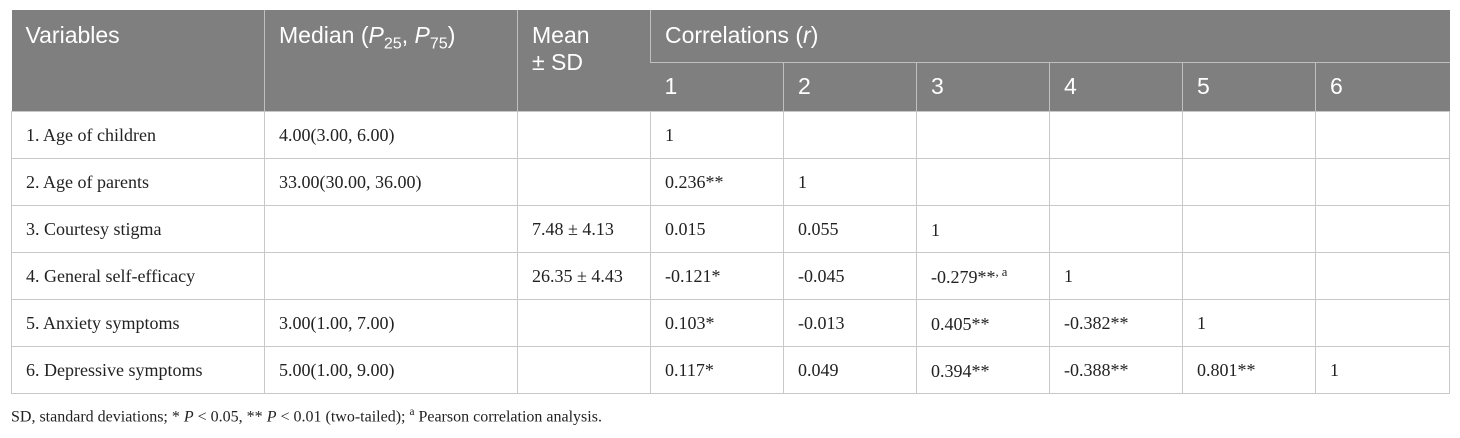  Describe the element at coordinates (584, 229) in the screenshot. I see `cell-mean: 7.48 ± 4.13` at that location.